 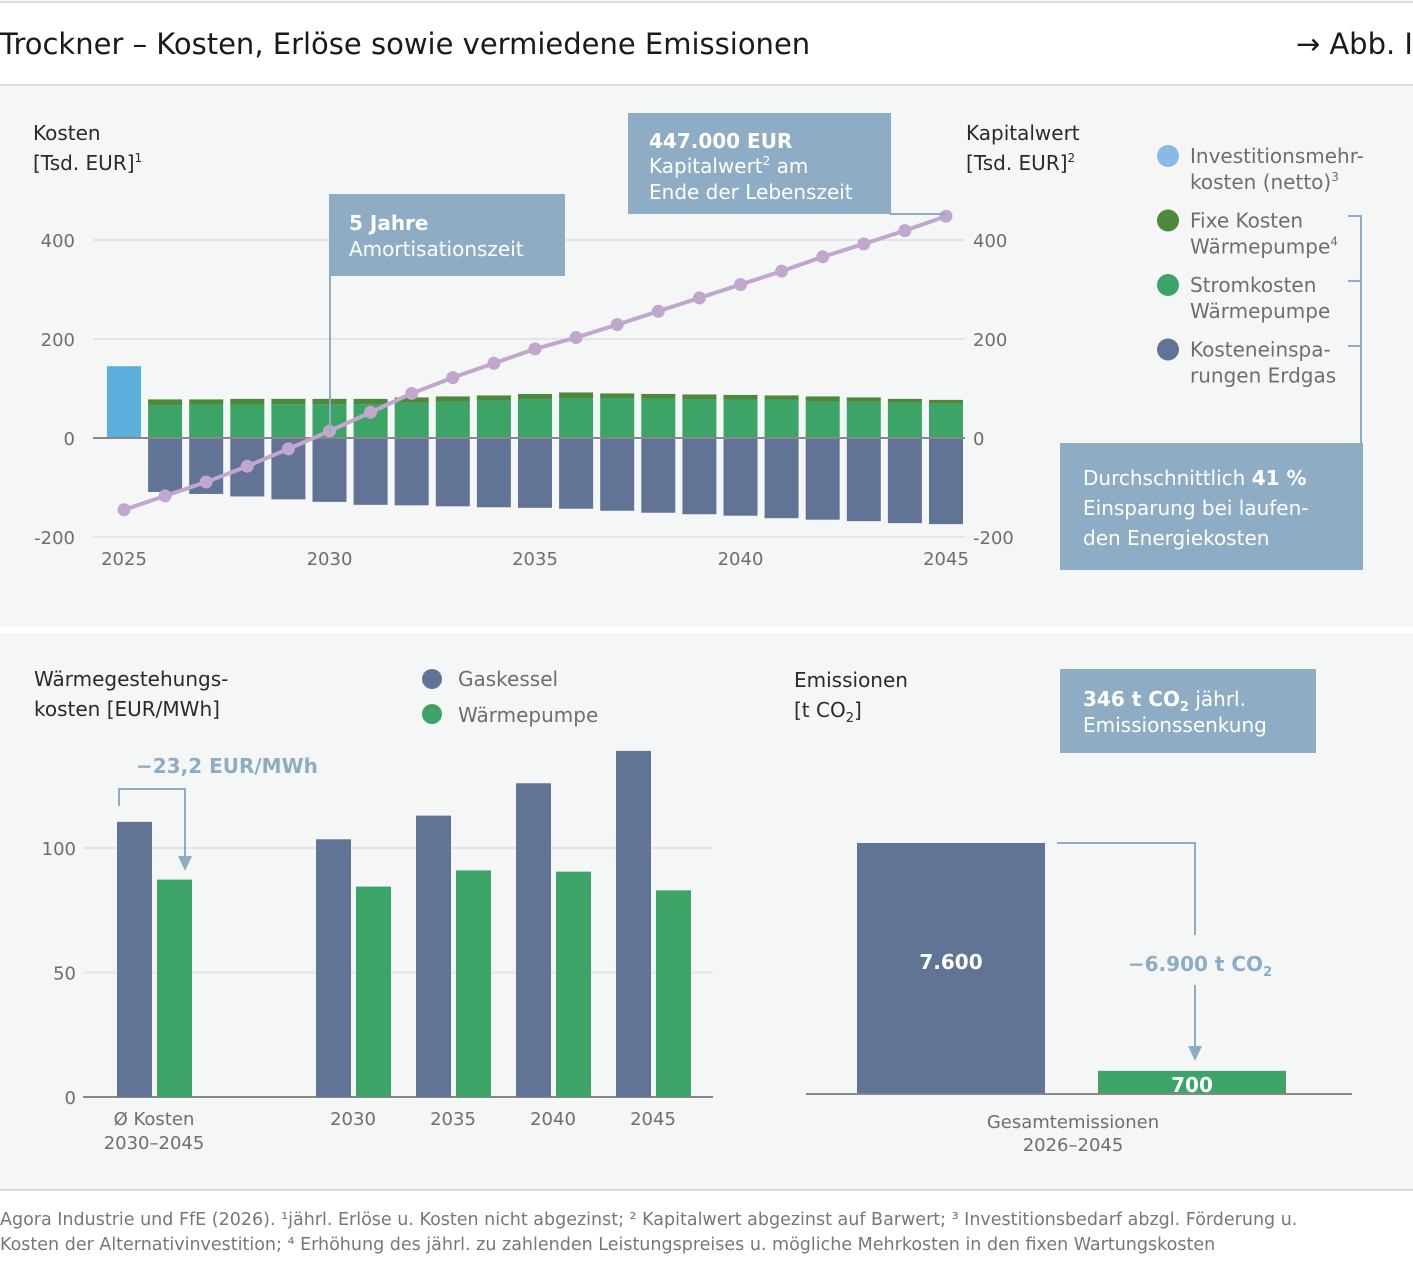 What do you see at coordinates (751, 192) in the screenshot?
I see `npv-line3: Ende der Lebenszeit` at bounding box center [751, 192].